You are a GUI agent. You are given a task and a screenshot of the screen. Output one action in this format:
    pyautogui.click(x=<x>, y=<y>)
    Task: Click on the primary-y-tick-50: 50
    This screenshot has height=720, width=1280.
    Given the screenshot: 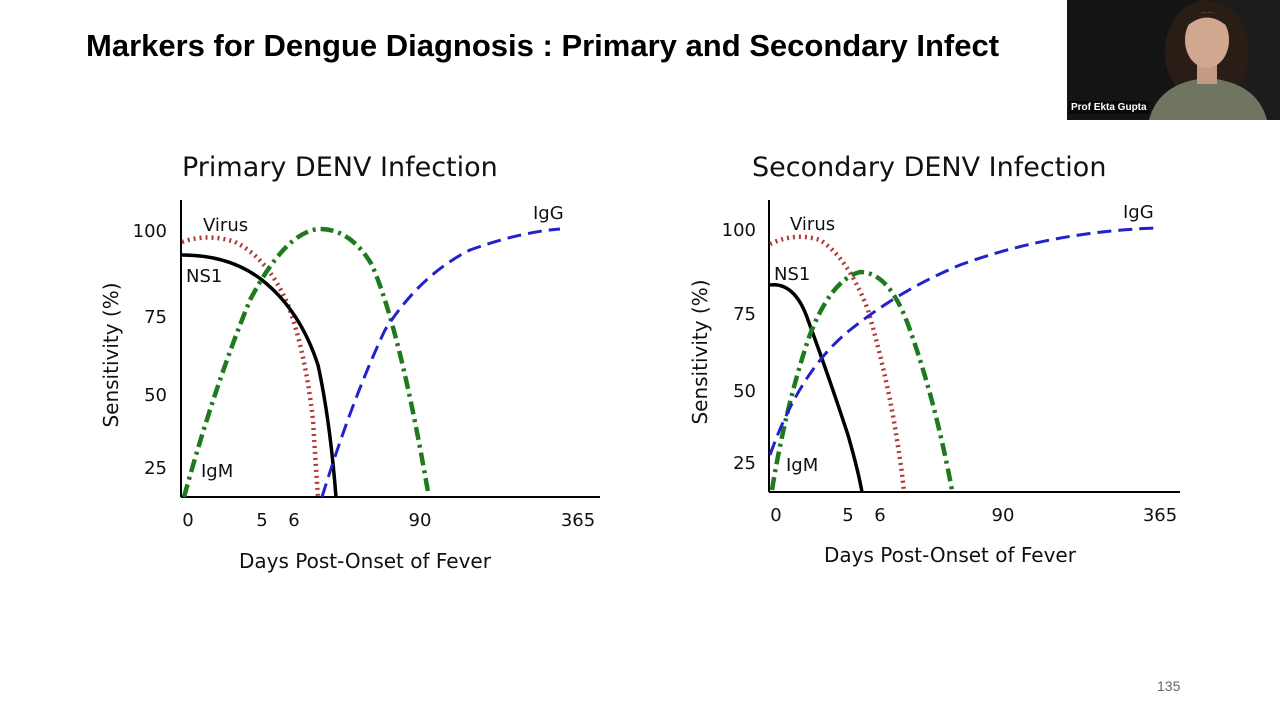 What is the action you would take?
    pyautogui.click(x=155, y=395)
    